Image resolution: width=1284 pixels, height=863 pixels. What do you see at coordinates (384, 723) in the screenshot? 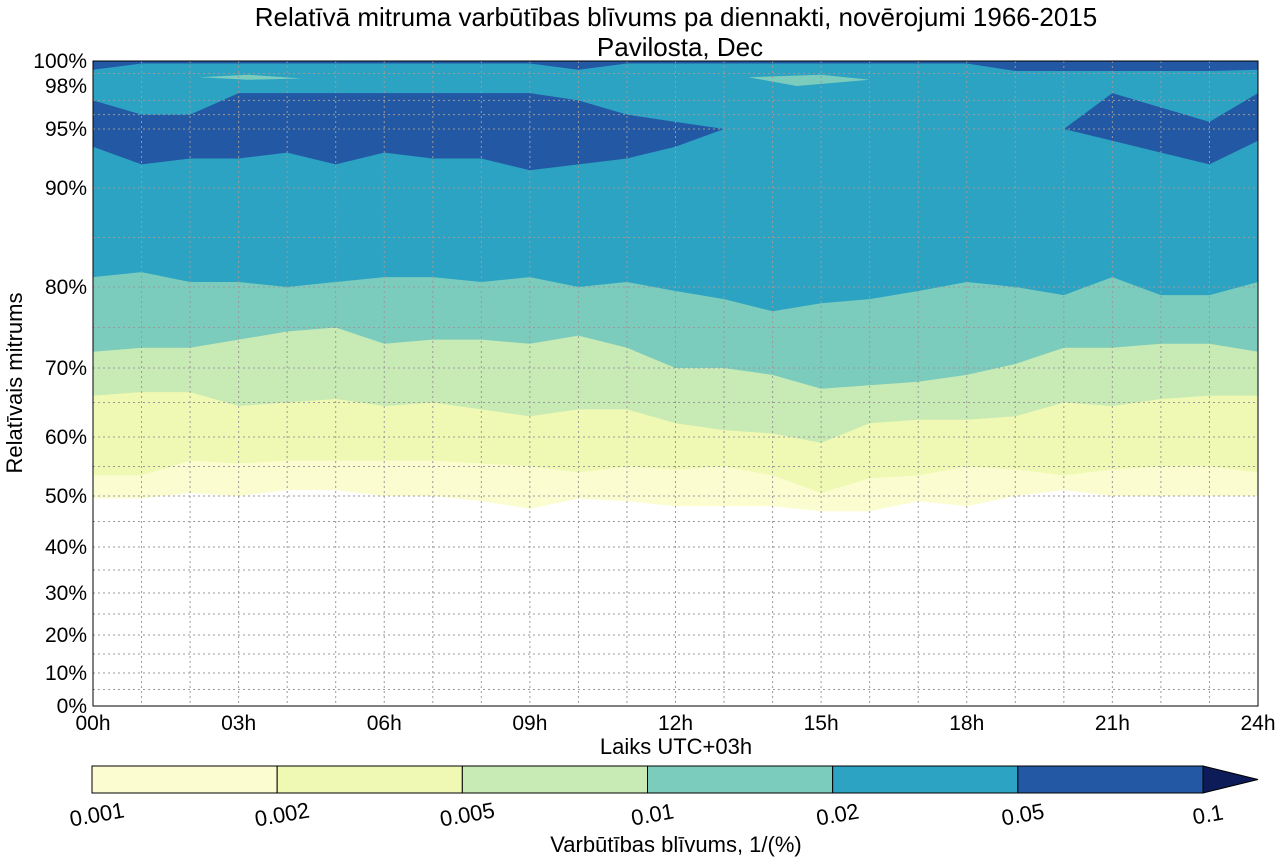
I see `x-tick-label: 06h` at bounding box center [384, 723].